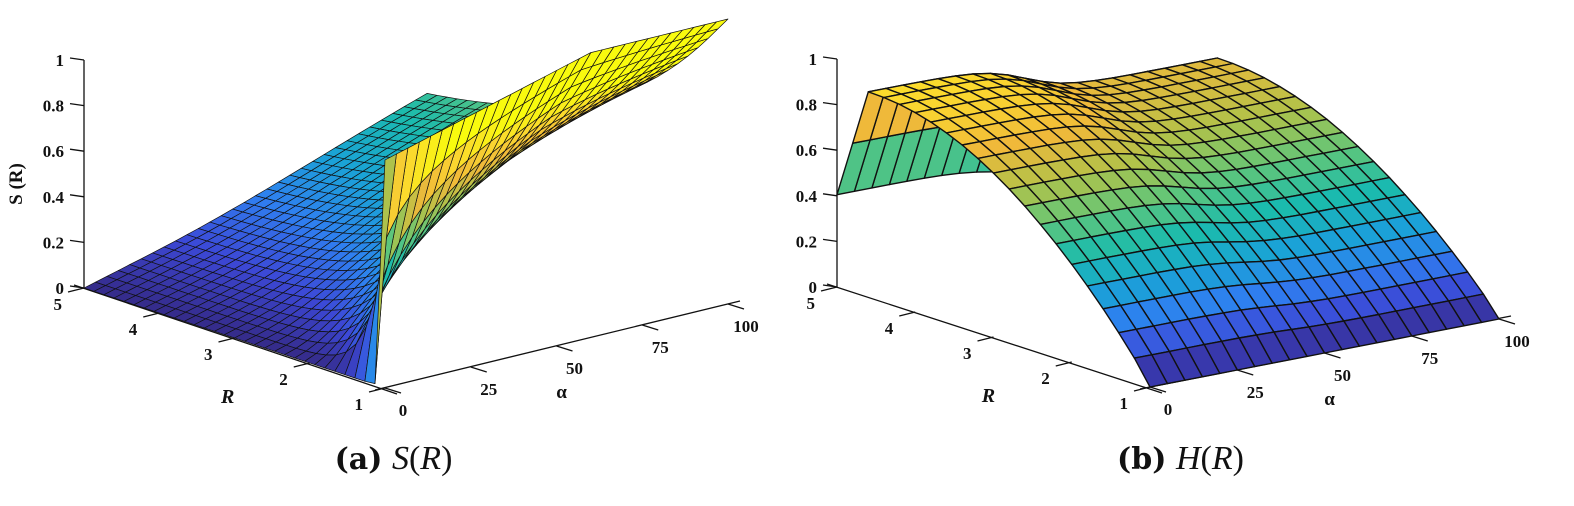 The height and width of the screenshot is (506, 1574). I want to click on z-axis-label: S (R), so click(16, 184).